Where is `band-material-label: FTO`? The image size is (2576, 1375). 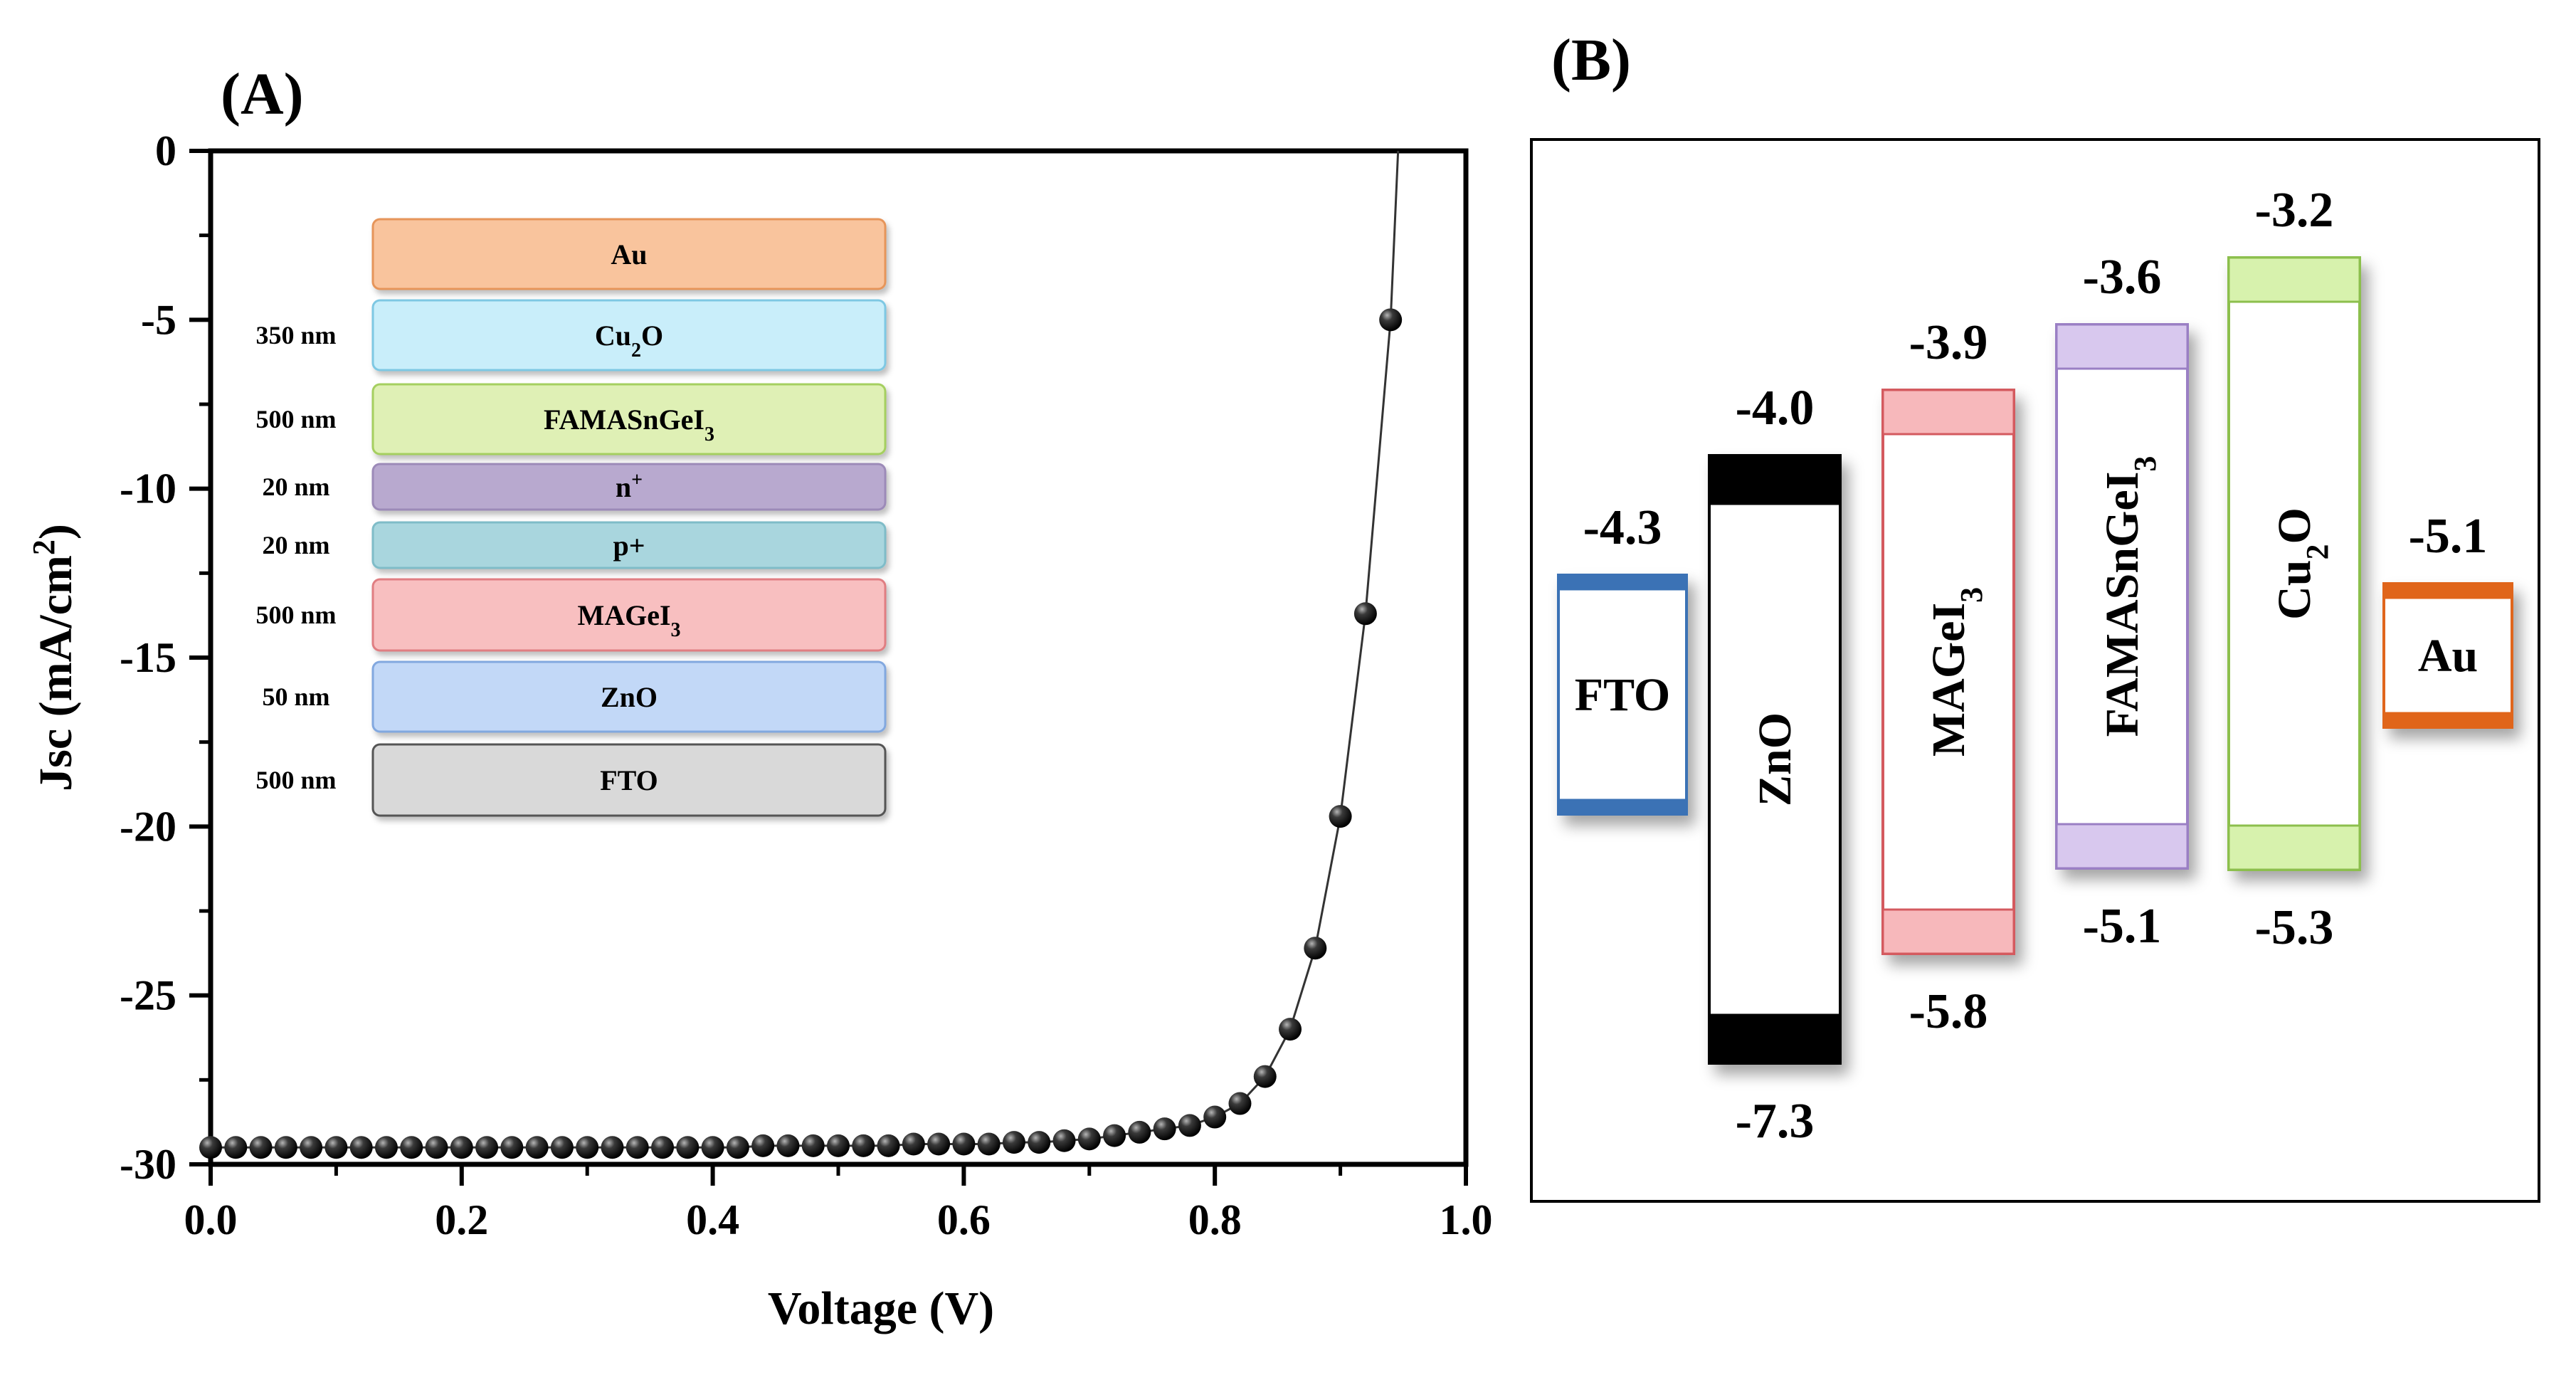
band-material-label: FTO is located at coordinates (1623, 695).